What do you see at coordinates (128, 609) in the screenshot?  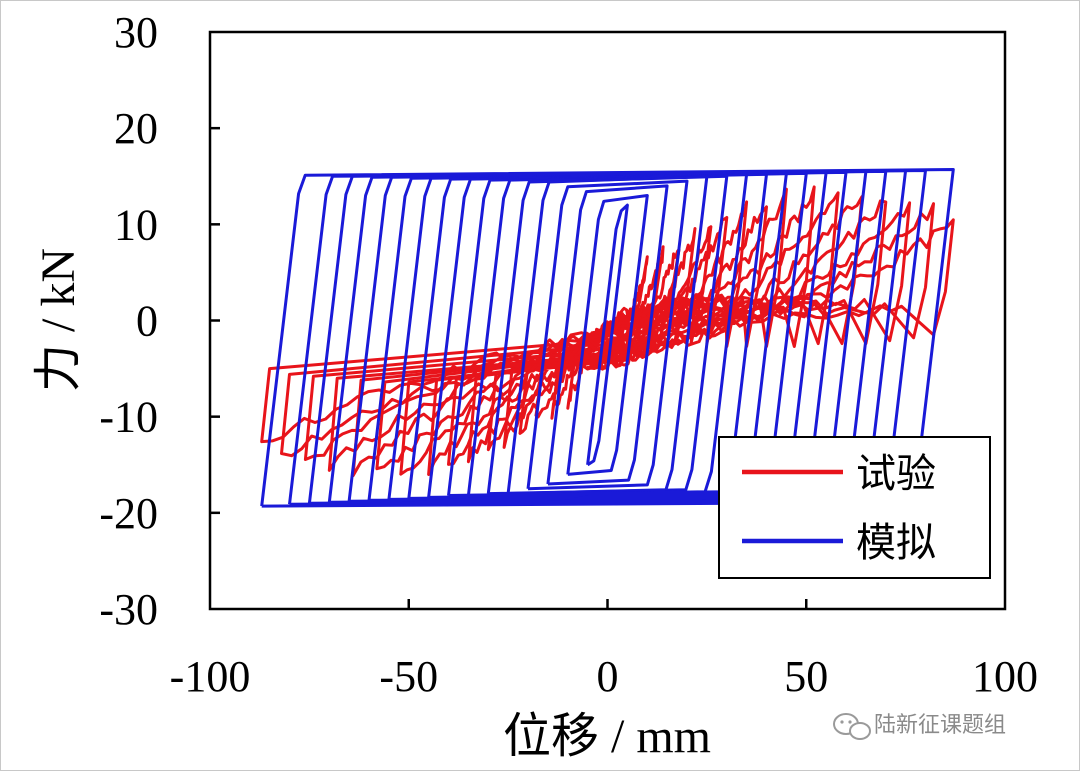 I see `y-tick-label: -30` at bounding box center [128, 609].